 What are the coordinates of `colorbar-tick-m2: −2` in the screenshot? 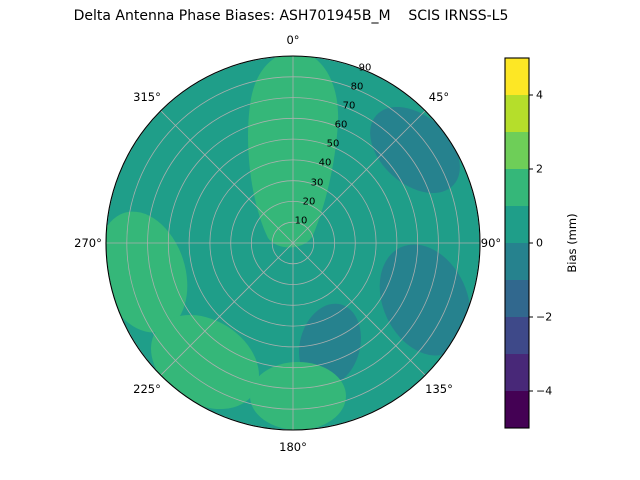 It's located at (544, 317).